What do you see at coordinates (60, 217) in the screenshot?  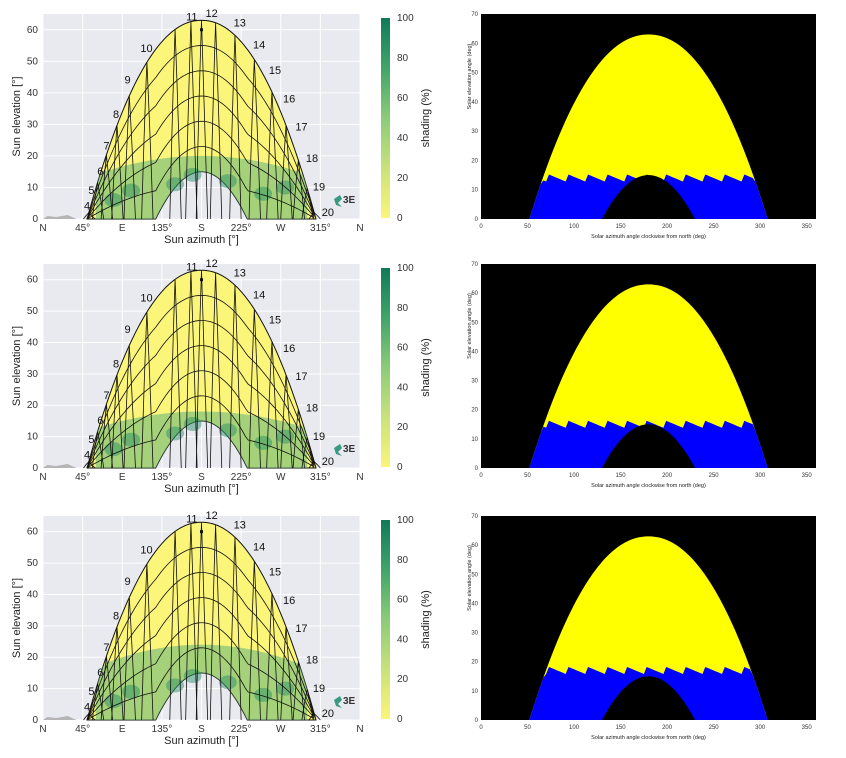 I see `horizon-obstacle` at bounding box center [60, 217].